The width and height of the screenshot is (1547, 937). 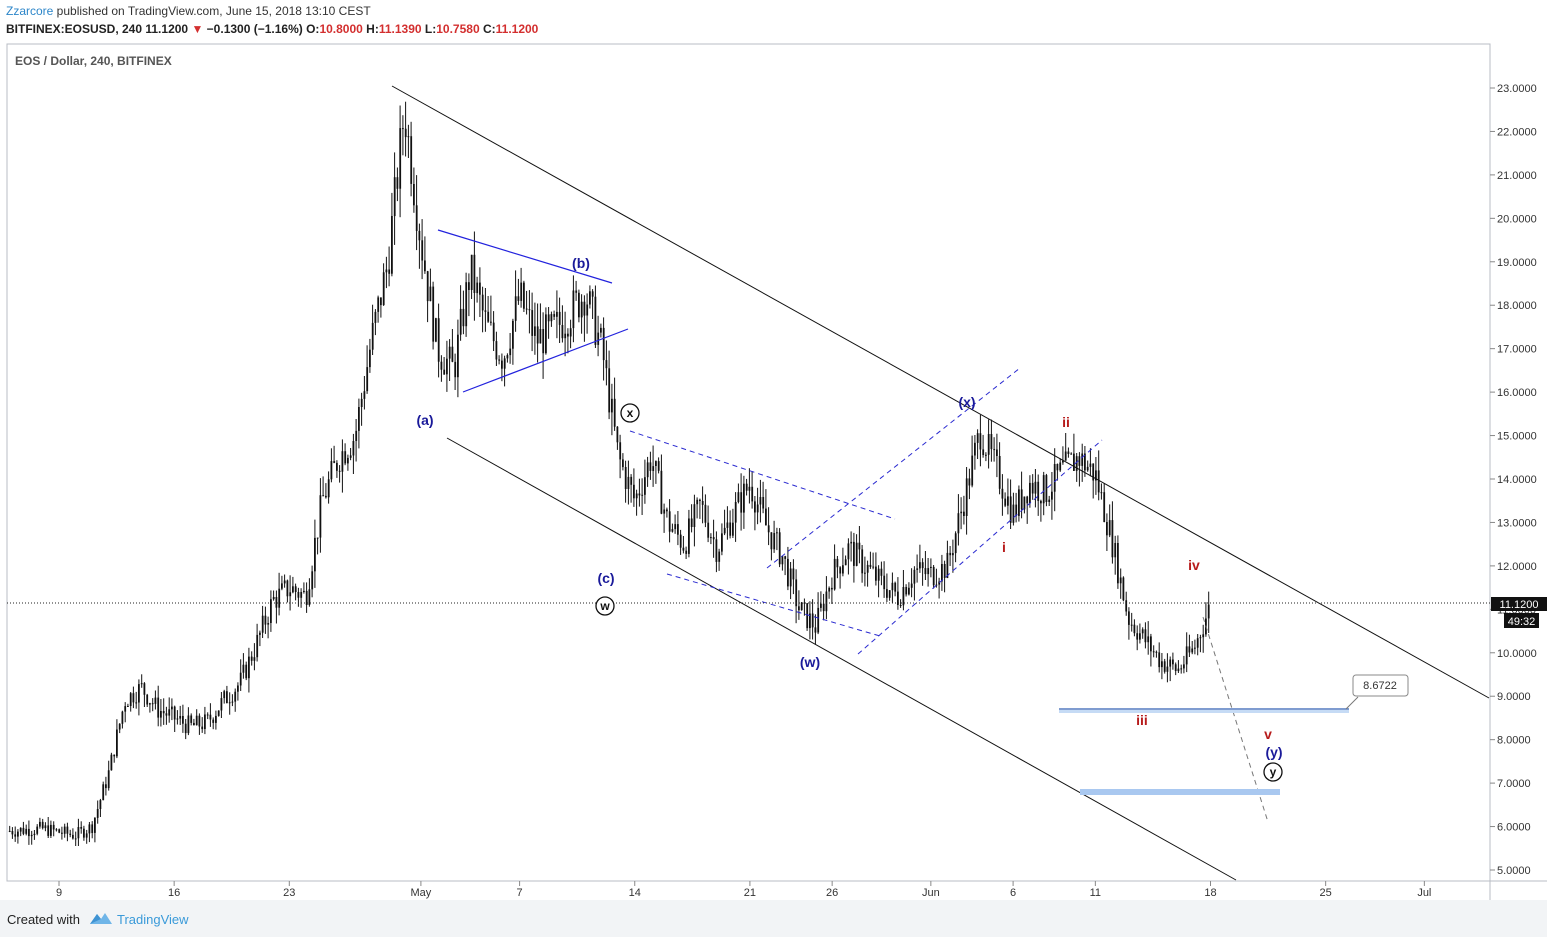 I want to click on price-tick-label: 15.0000, so click(x=1517, y=437).